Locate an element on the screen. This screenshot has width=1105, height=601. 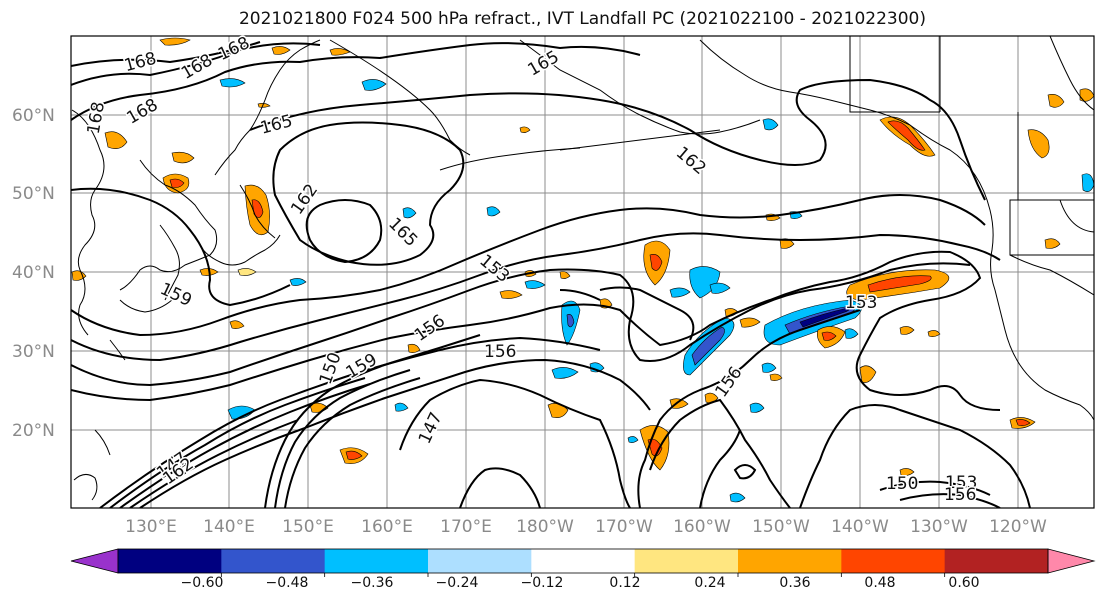
colorbar-tick-label: 0.12 is located at coordinates (624, 583).